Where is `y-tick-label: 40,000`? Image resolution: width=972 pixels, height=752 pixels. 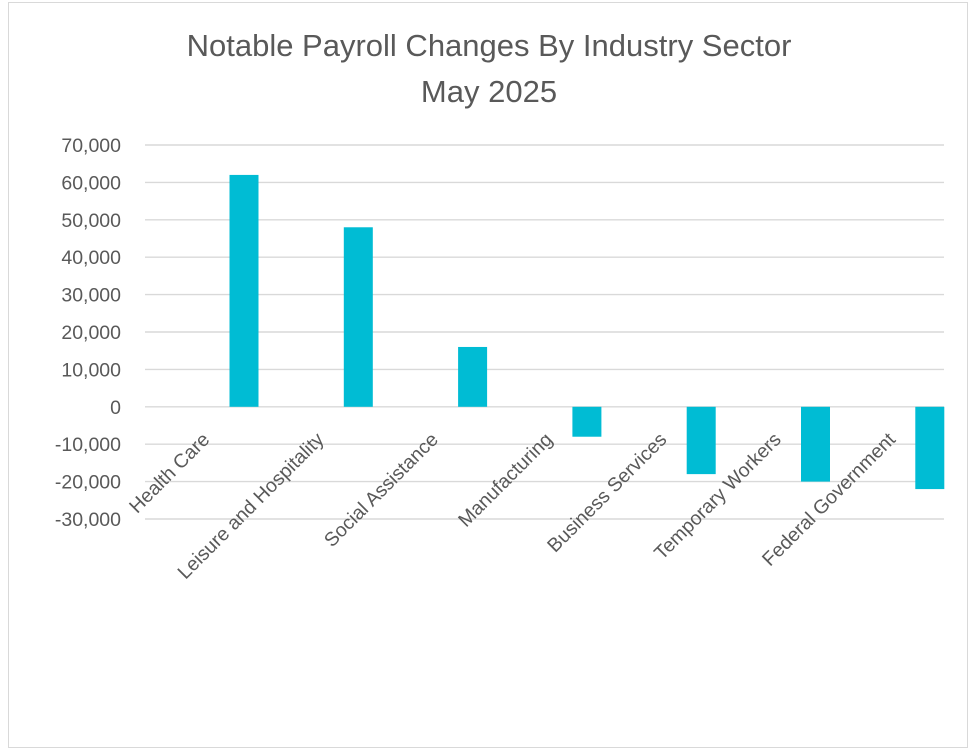 y-tick-label: 40,000 is located at coordinates (91, 258).